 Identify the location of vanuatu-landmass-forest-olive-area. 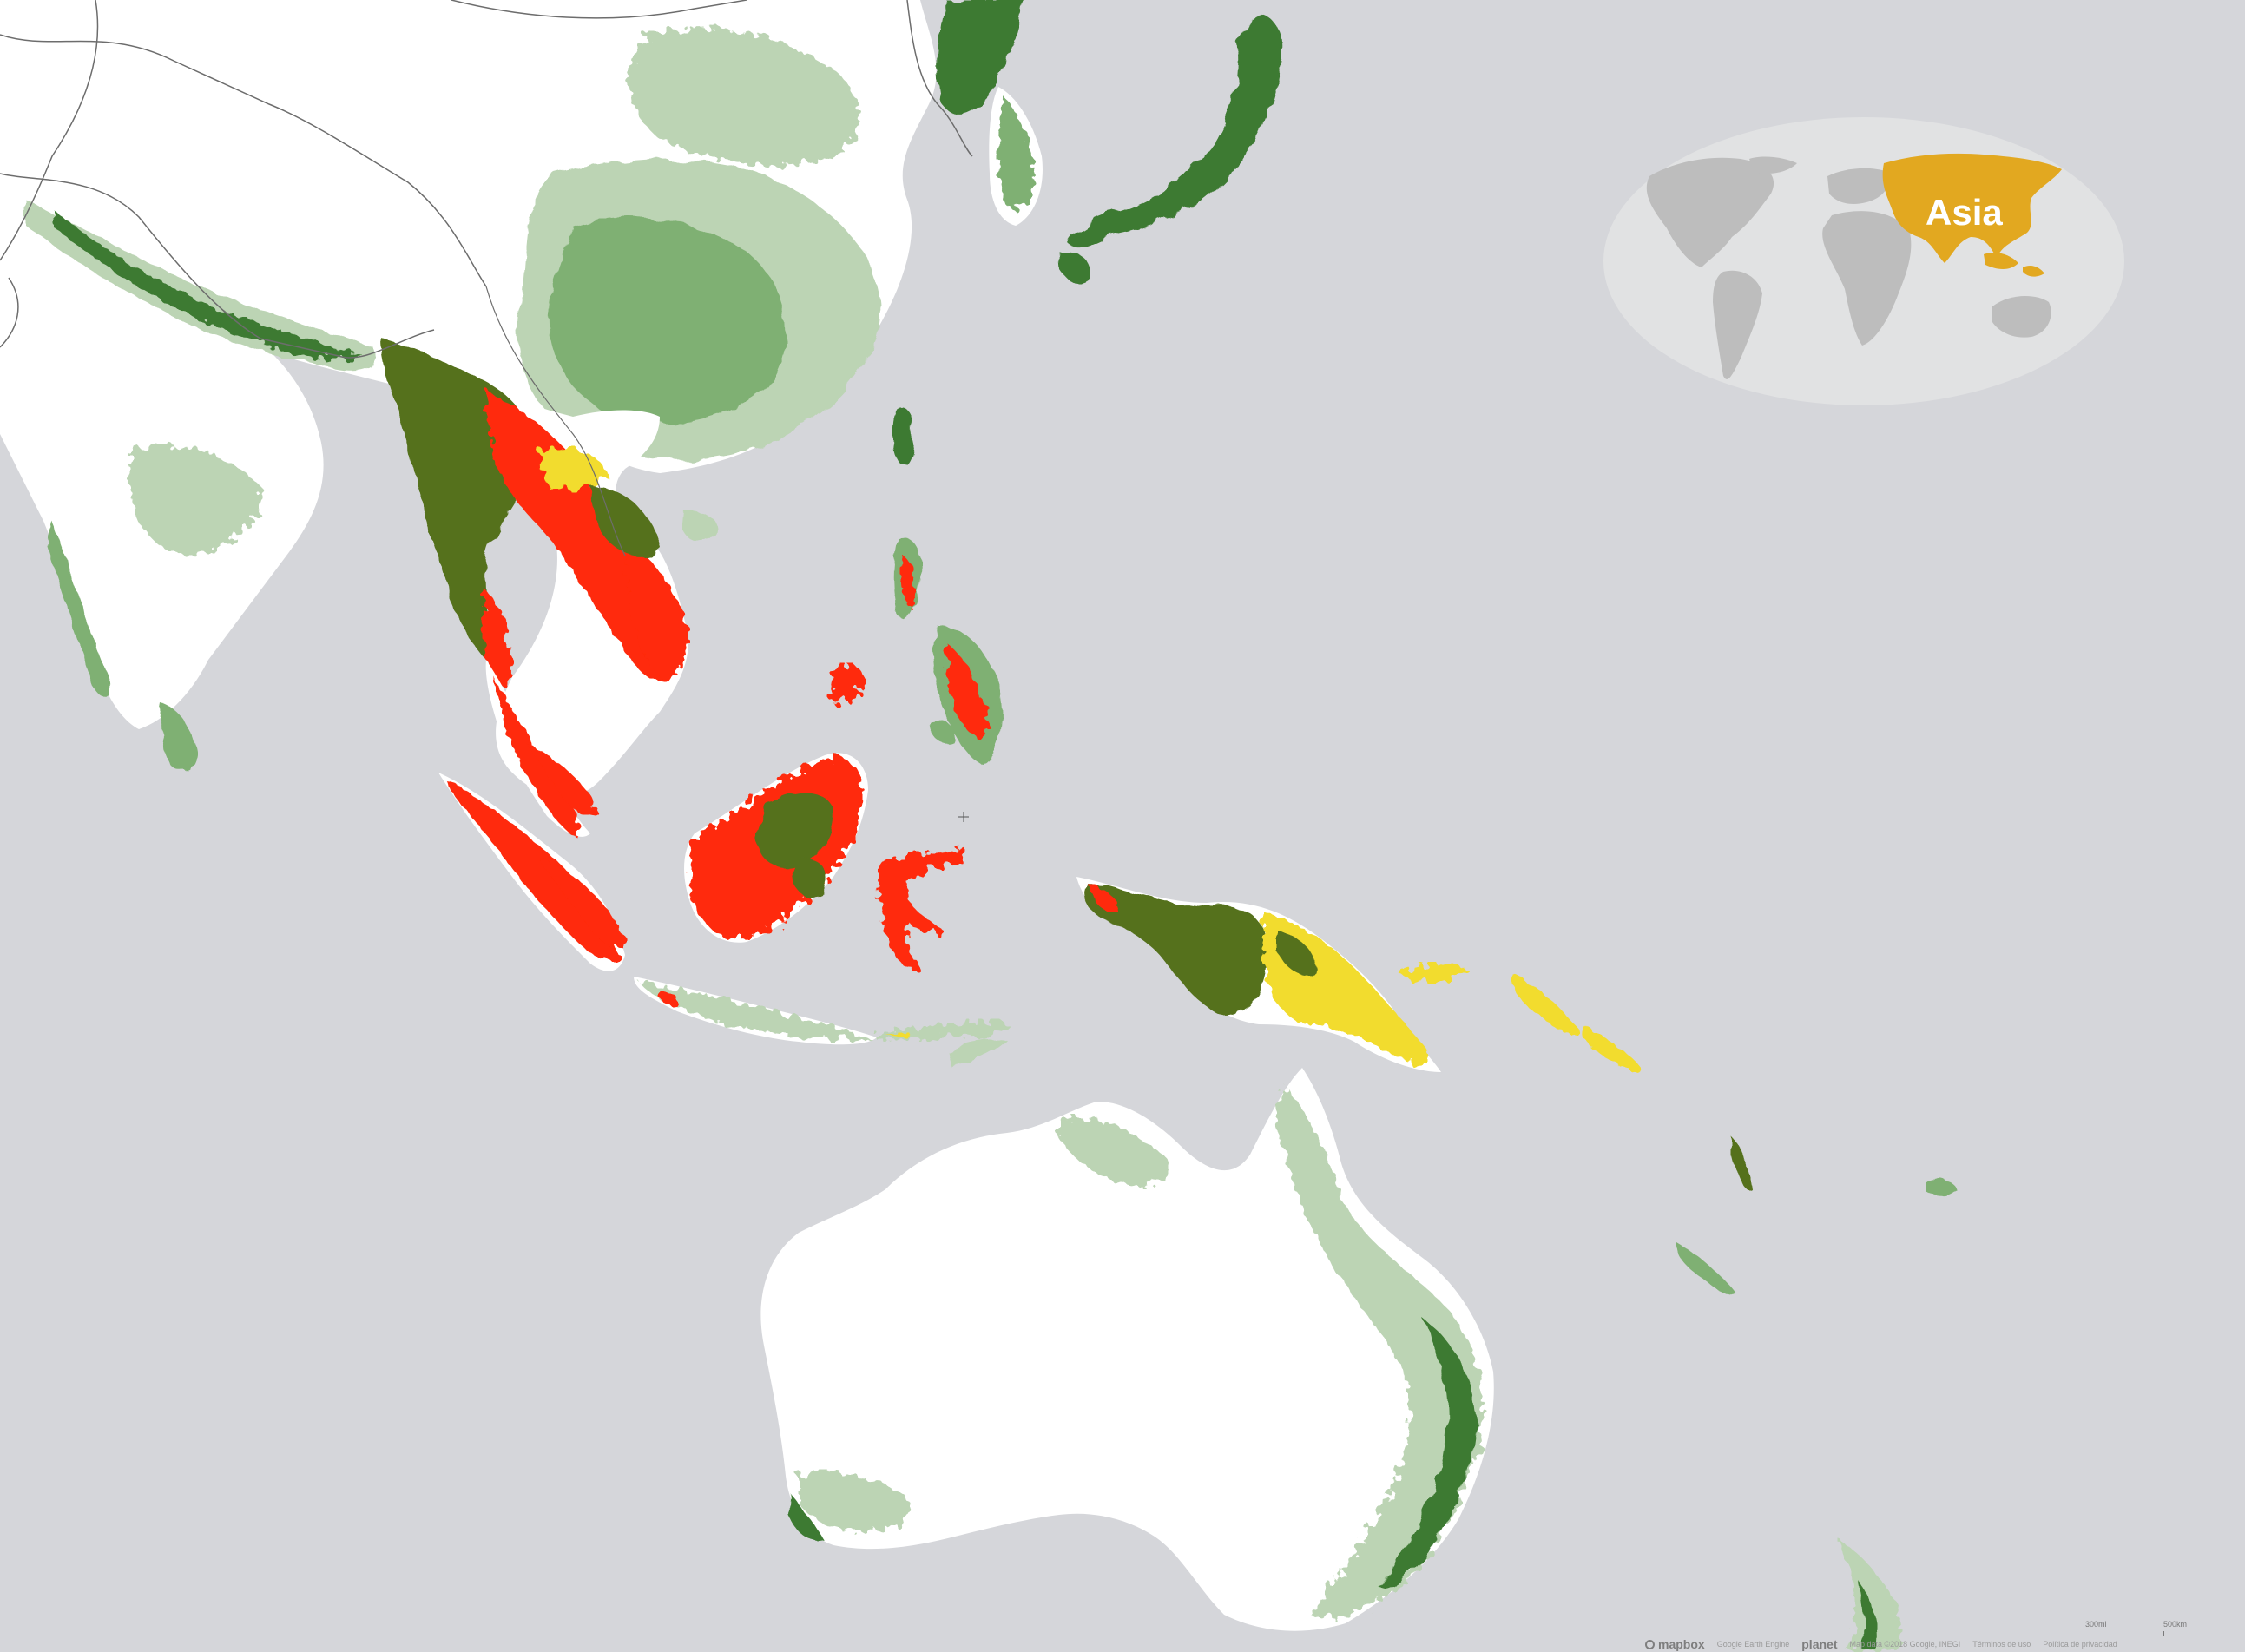
(1742, 1163).